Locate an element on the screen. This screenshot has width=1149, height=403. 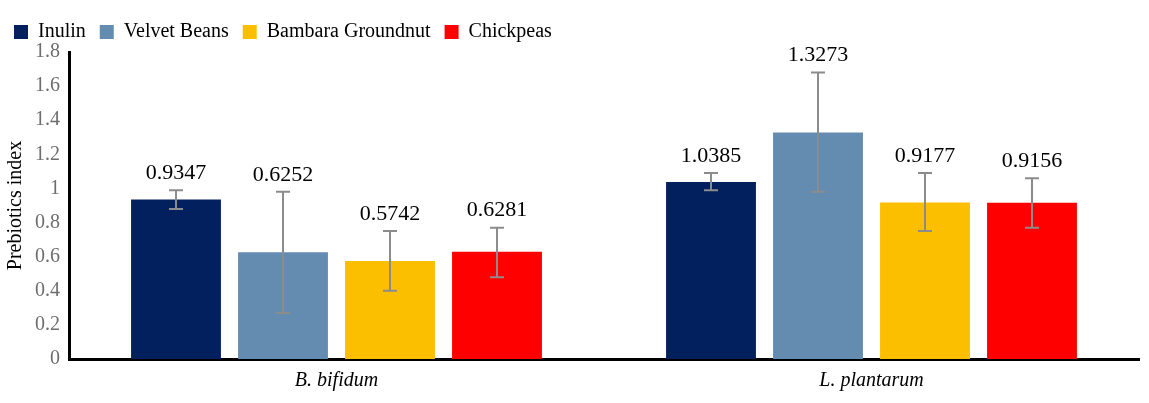
data-label: 0.9156 is located at coordinates (1032, 159).